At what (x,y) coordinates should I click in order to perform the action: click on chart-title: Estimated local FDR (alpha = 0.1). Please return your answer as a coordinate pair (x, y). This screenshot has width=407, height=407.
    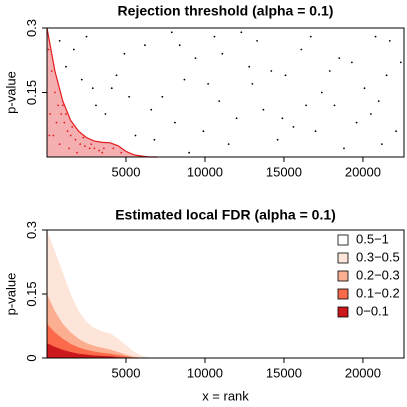
    Looking at the image, I should click on (225, 215).